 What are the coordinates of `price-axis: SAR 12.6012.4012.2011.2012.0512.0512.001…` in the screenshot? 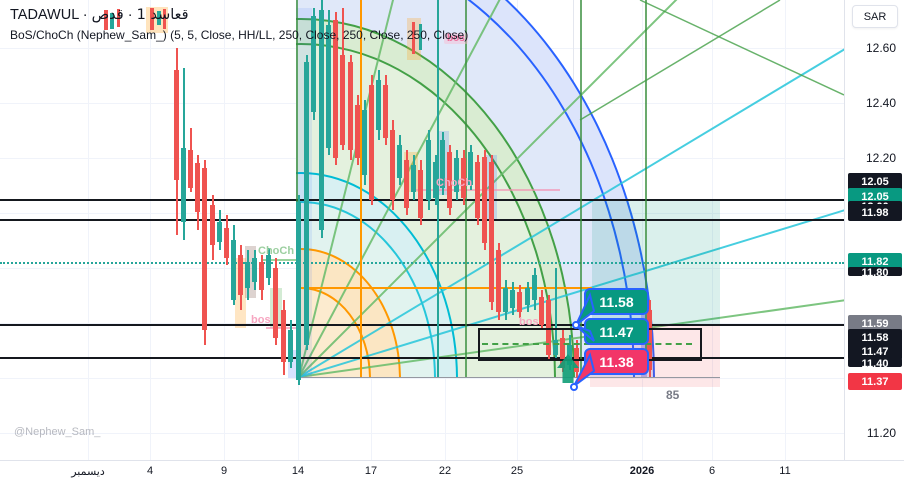 It's located at (874, 230).